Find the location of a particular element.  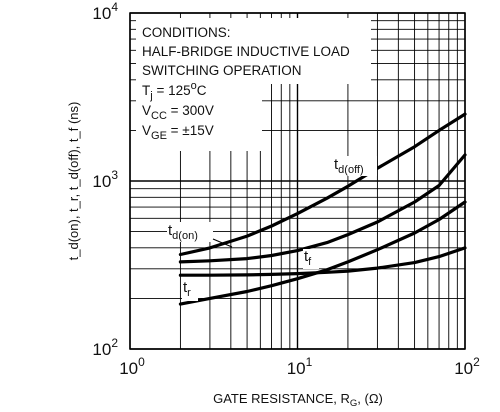

x-tick-label: 10⁰ is located at coordinates (132, 366).